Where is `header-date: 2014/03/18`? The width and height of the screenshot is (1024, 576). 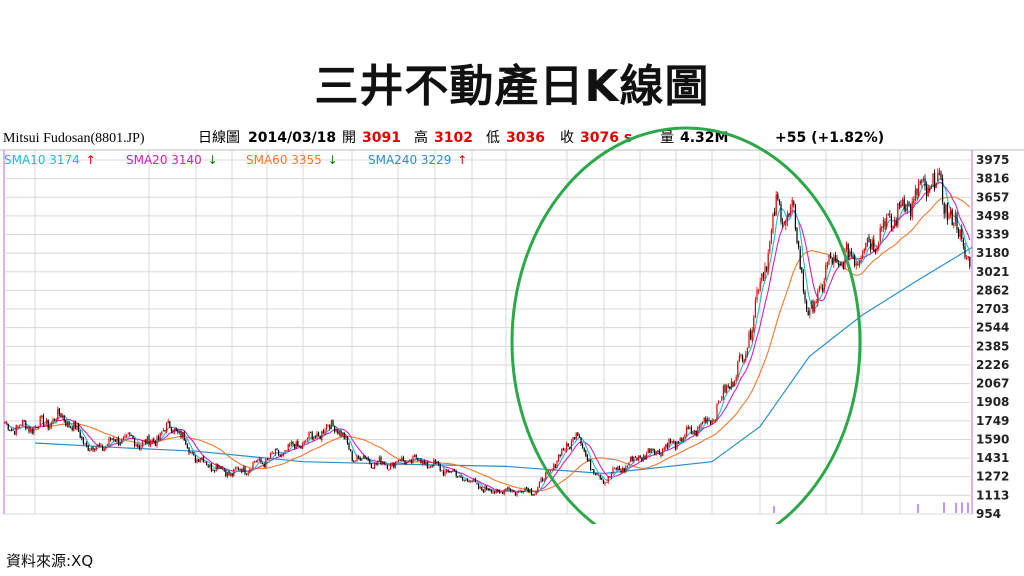
header-date: 2014/03/18 is located at coordinates (292, 138).